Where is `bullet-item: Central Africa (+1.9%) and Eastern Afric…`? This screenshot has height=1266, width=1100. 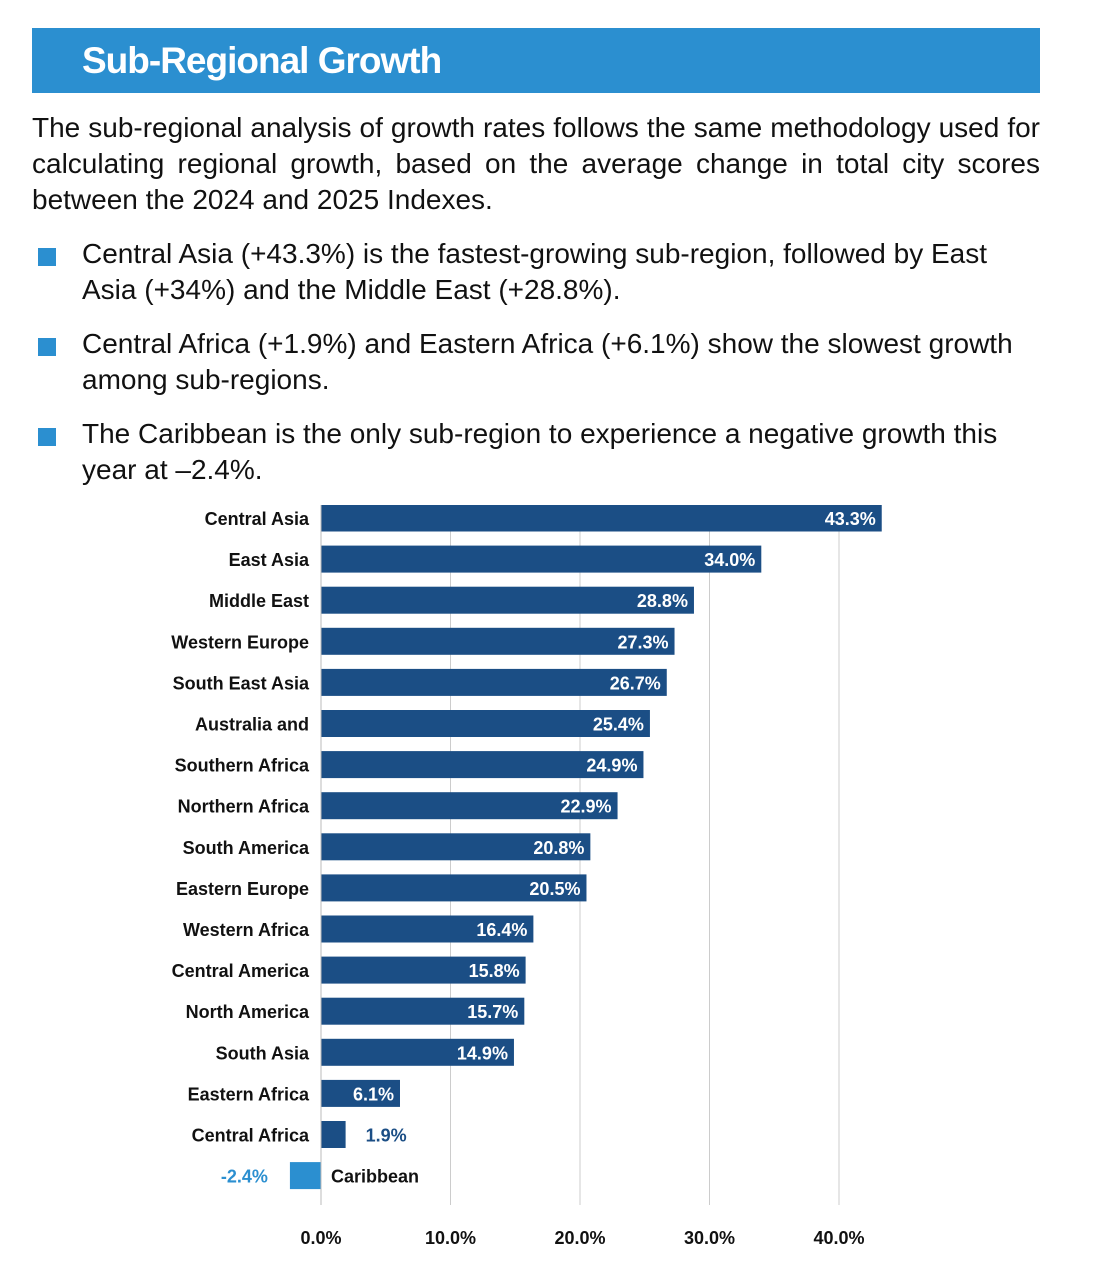 bullet-item: Central Africa (+1.9%) and Eastern Afric… is located at coordinates (536, 362).